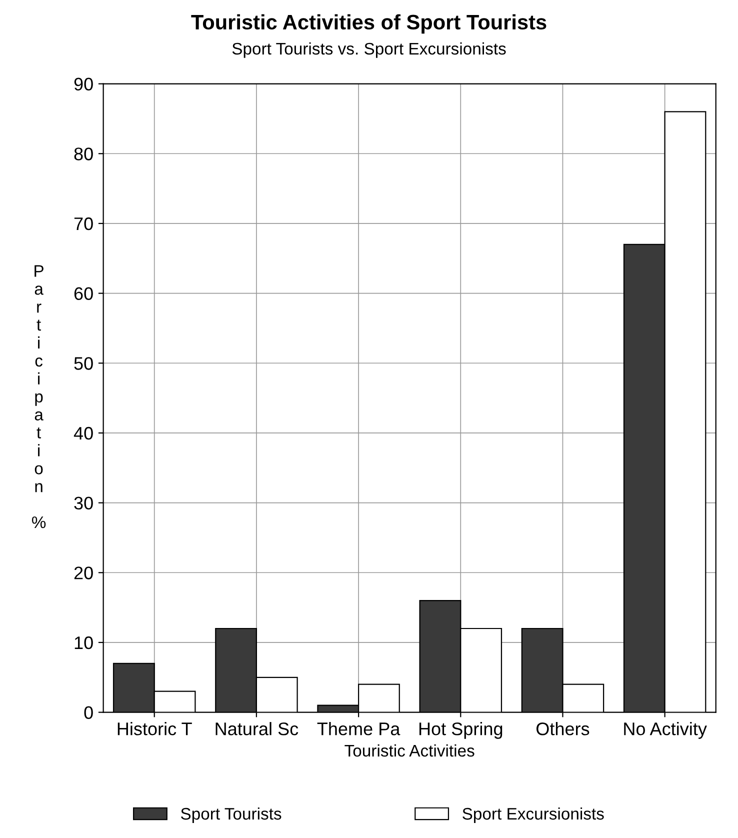 Image resolution: width=738 pixels, height=838 pixels. What do you see at coordinates (460, 730) in the screenshot?
I see `x-tick-label: Hot Spring` at bounding box center [460, 730].